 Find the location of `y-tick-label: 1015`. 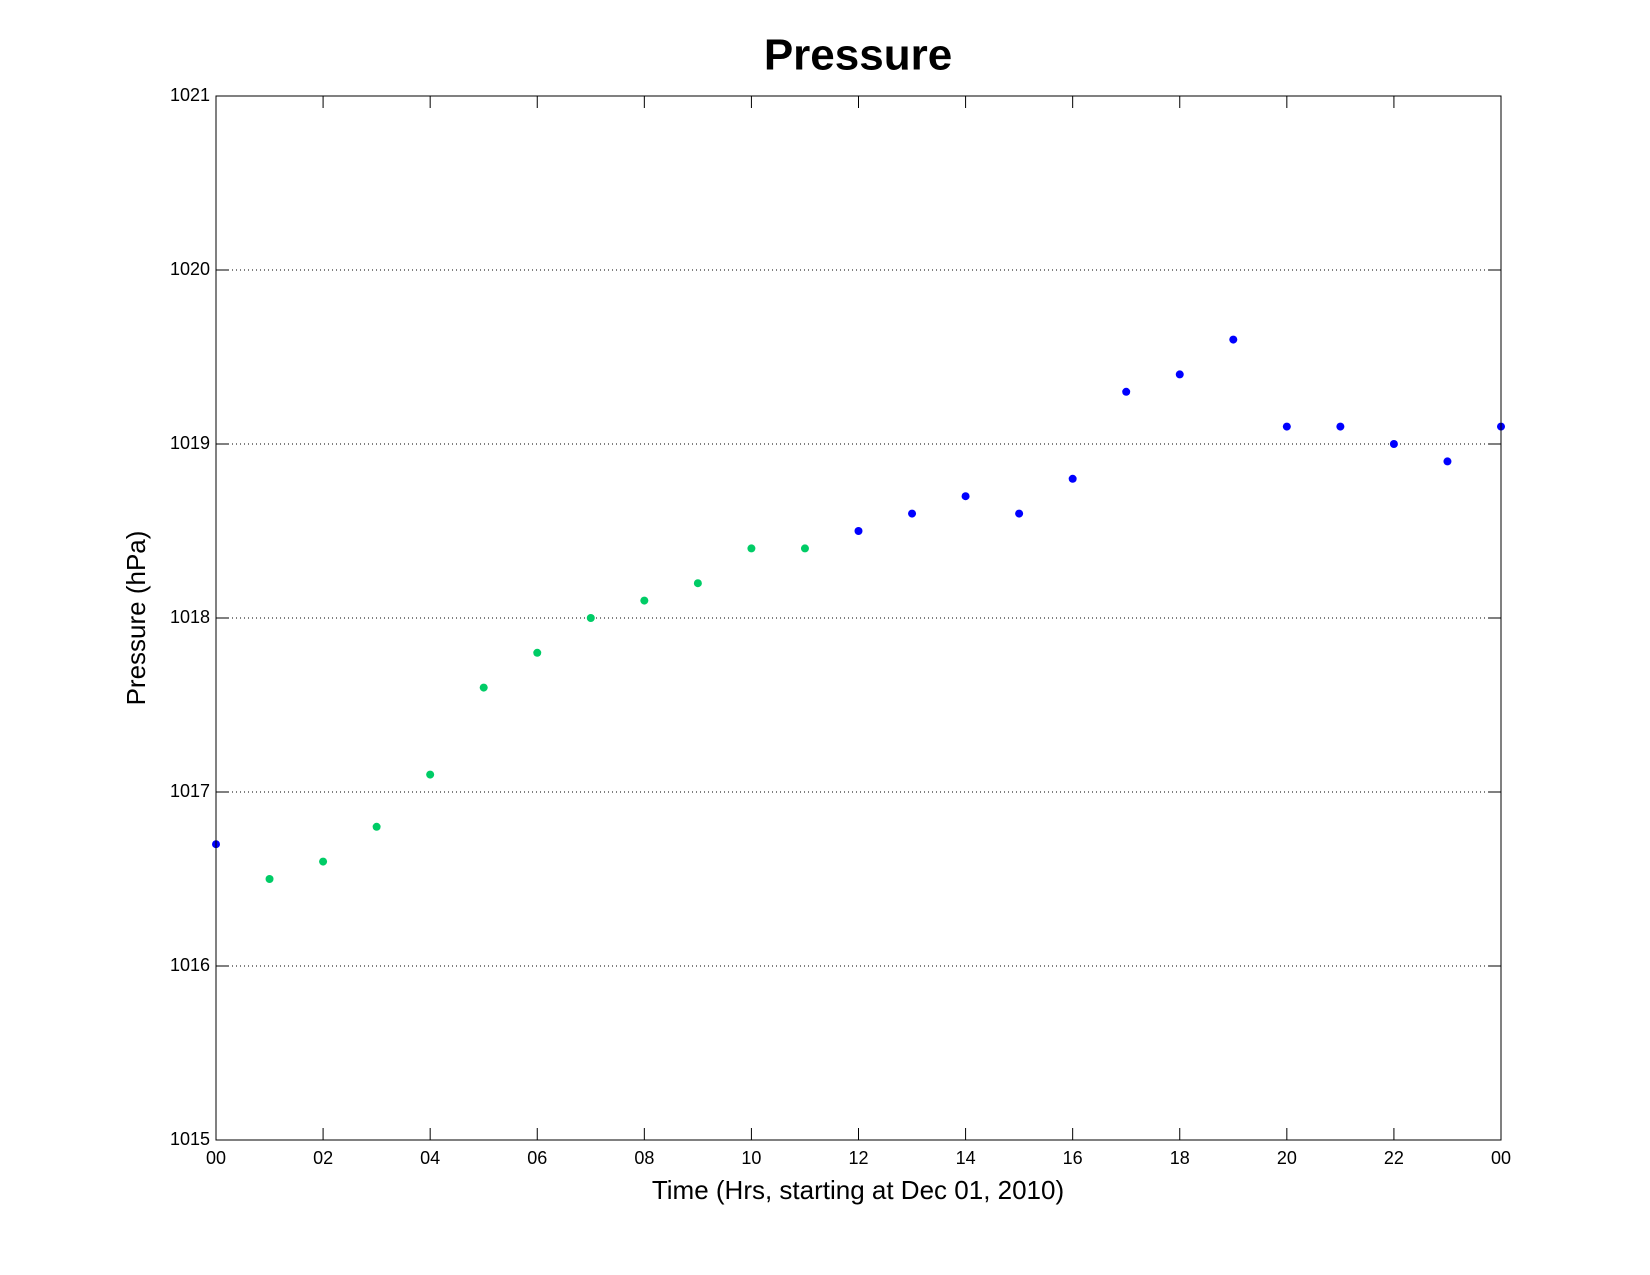

y-tick-label: 1015 is located at coordinates (190, 1139).